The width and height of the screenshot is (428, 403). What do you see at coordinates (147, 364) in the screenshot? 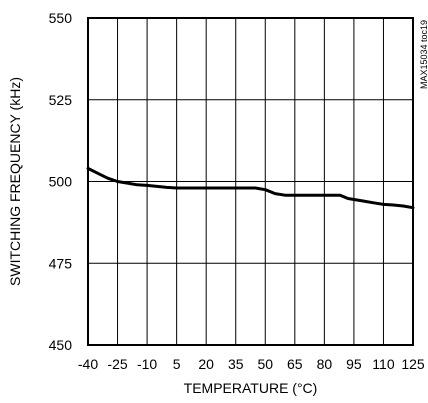
I see `x-tick-label: -10` at bounding box center [147, 364].